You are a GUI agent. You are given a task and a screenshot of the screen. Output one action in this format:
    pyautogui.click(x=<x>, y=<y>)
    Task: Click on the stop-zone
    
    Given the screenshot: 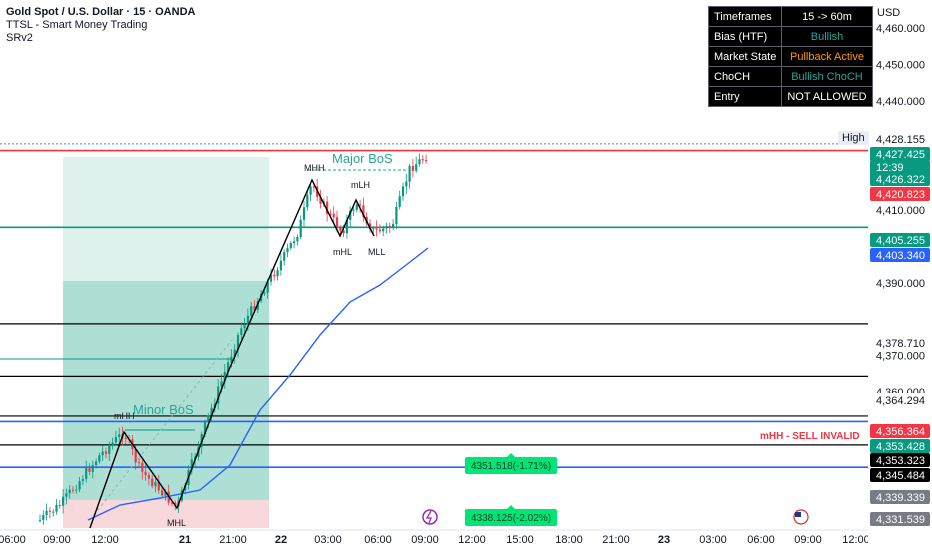 What is the action you would take?
    pyautogui.click(x=166, y=514)
    